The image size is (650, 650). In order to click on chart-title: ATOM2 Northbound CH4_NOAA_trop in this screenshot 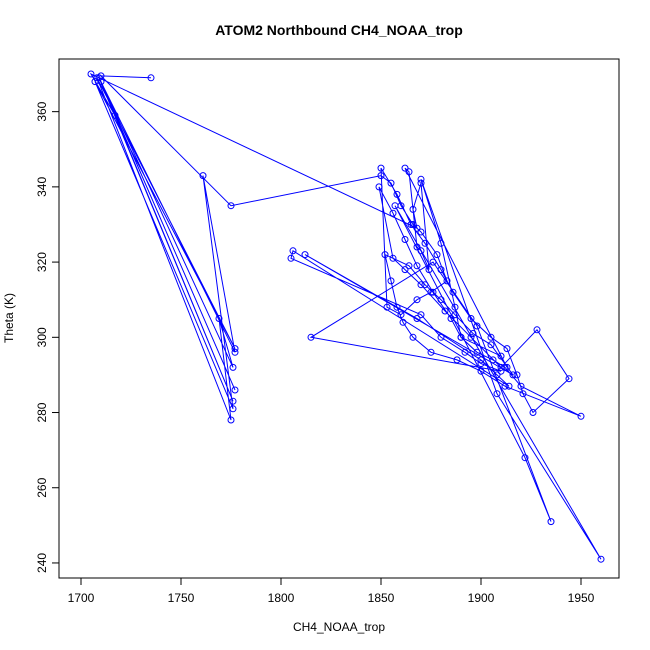, I will do `click(339, 30)`.